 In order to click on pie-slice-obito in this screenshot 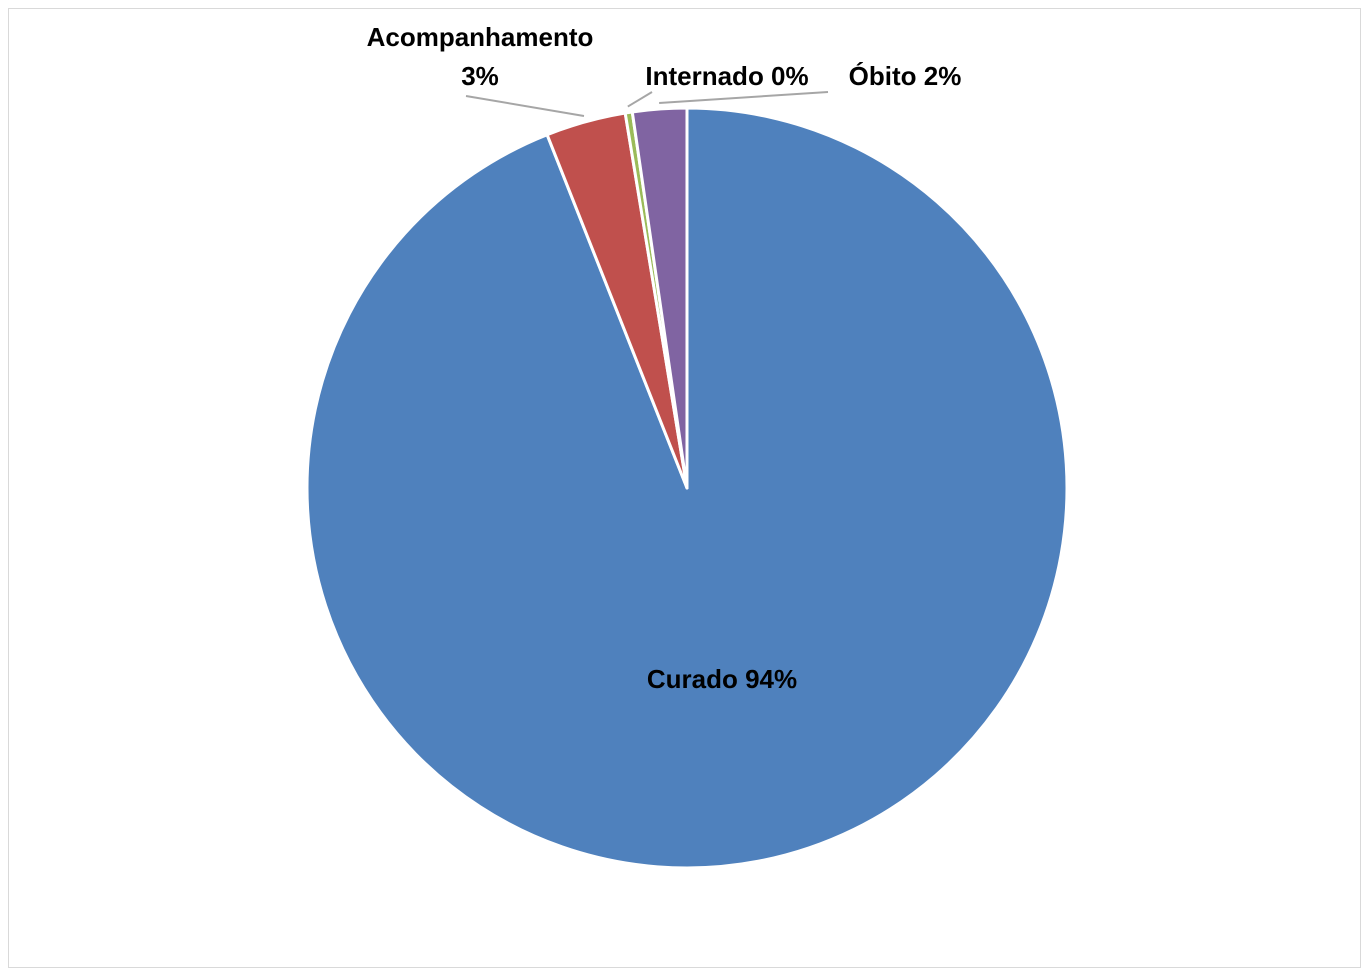, I will do `click(659, 298)`.